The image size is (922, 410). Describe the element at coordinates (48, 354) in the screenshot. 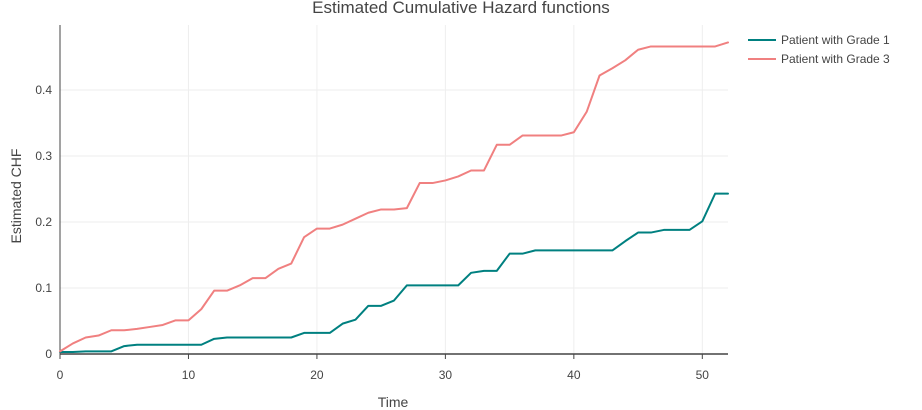

I see `y-tick-label: 0` at that location.